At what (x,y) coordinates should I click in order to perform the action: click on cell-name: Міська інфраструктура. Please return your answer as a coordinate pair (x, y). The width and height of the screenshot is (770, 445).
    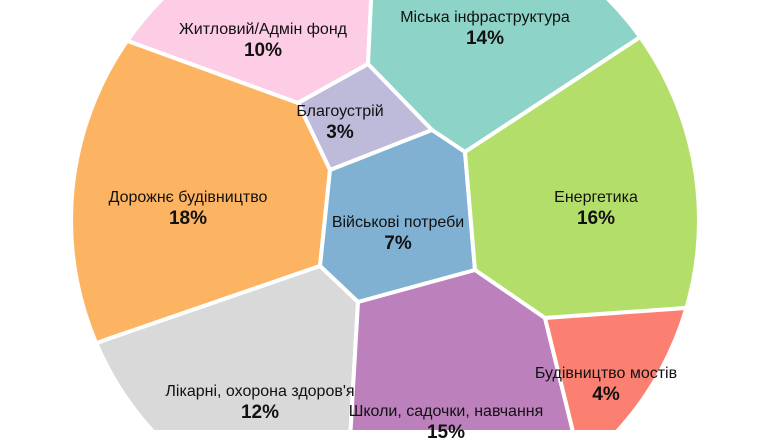
    Looking at the image, I should click on (485, 17).